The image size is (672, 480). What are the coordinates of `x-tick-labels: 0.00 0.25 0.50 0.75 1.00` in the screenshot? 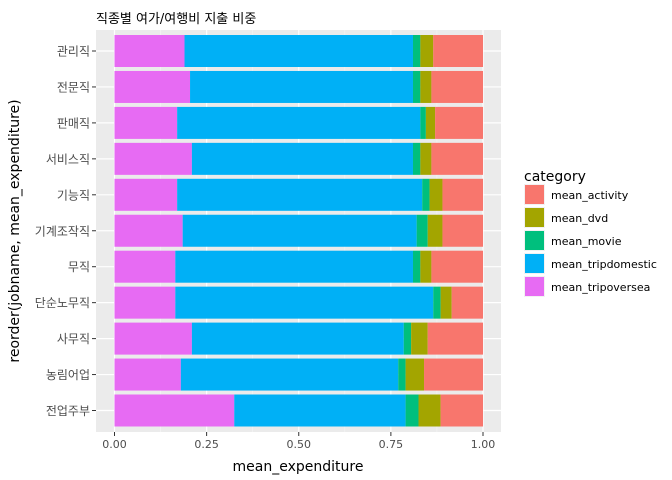 It's located at (298, 441).